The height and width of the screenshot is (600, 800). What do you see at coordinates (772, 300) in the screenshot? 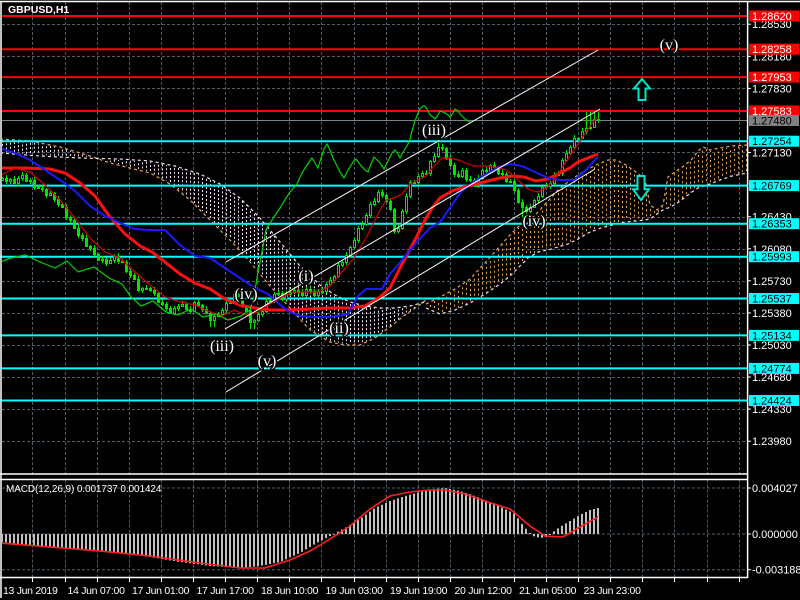
I see `svg-text: 1.25537` at bounding box center [772, 300].